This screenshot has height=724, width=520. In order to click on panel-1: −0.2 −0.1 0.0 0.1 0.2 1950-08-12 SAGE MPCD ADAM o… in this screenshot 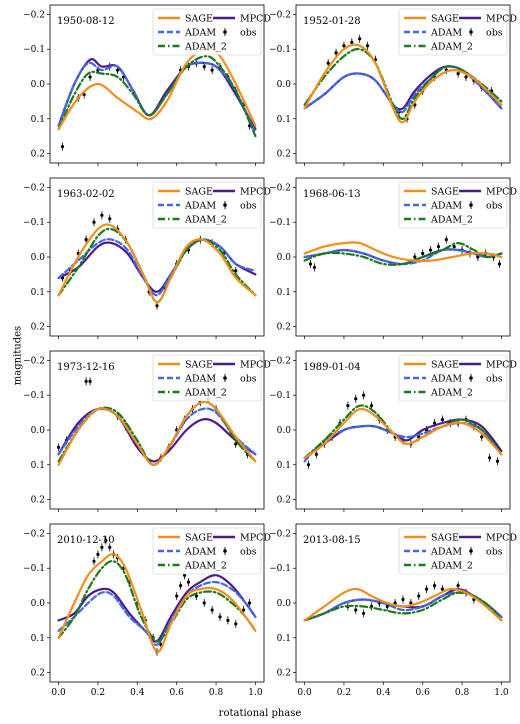, I will do `click(147, 85)`.